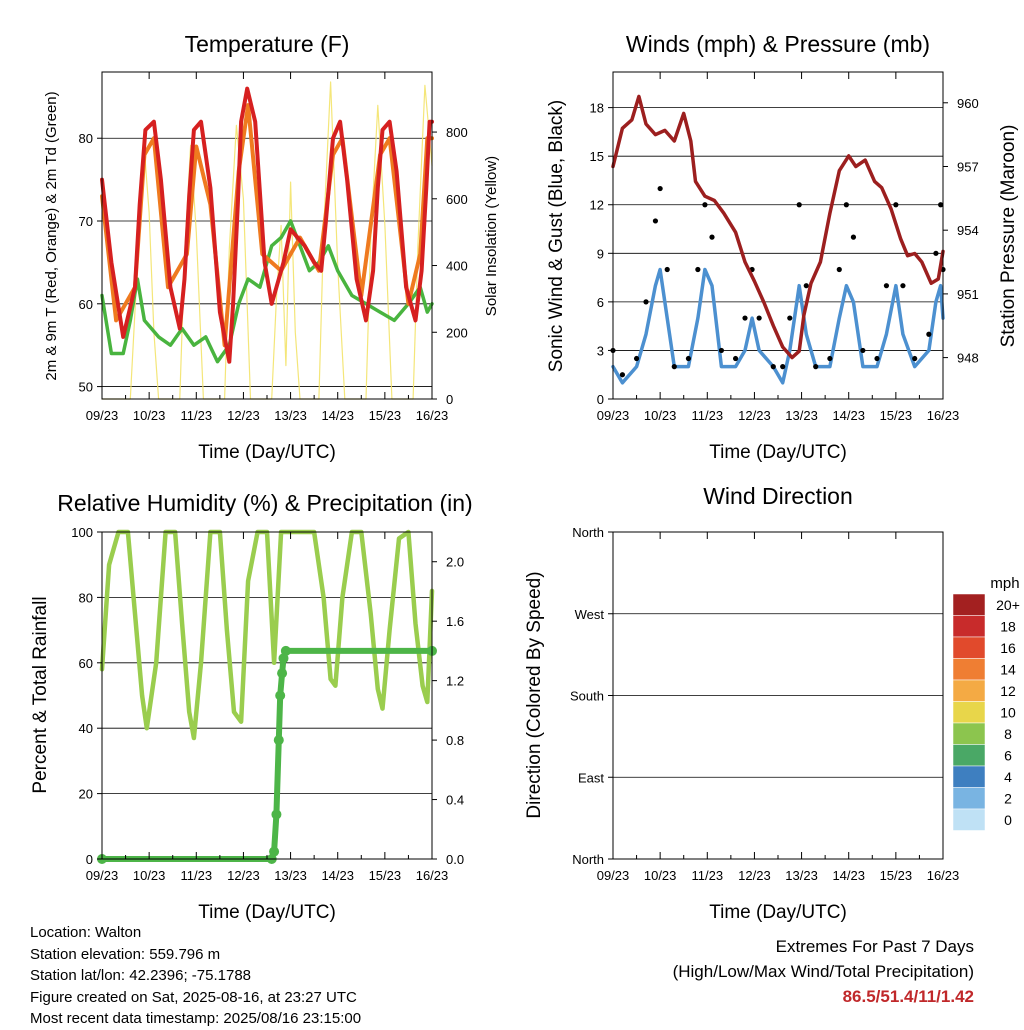  Describe the element at coordinates (597, 156) in the screenshot. I see `y-tick-label: 15` at that location.